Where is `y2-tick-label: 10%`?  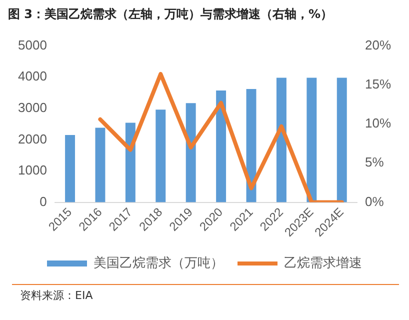
y2-tick-label: 10% is located at coordinates (378, 123).